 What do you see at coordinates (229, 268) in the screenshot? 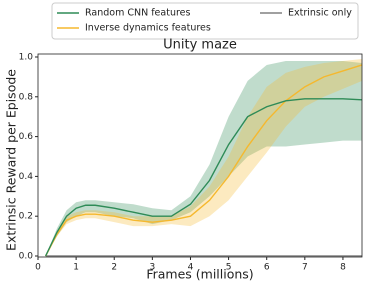
I see `x-tick-label: 5` at bounding box center [229, 268].